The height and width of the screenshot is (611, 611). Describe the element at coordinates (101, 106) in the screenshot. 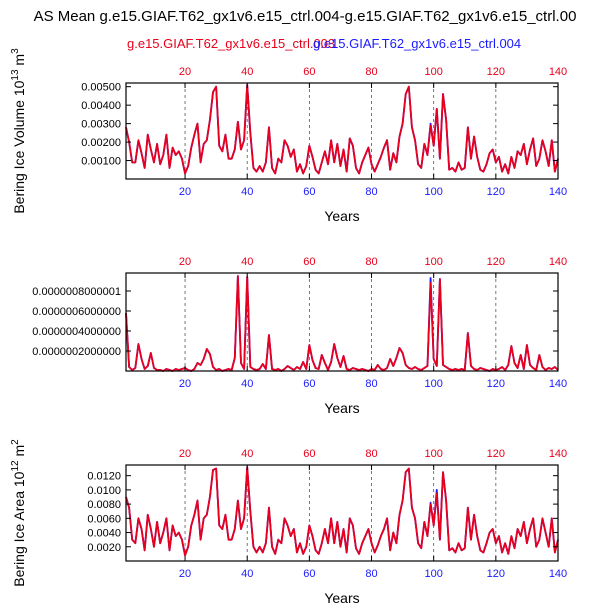

I see `y-tick-label: 0.00400` at that location.